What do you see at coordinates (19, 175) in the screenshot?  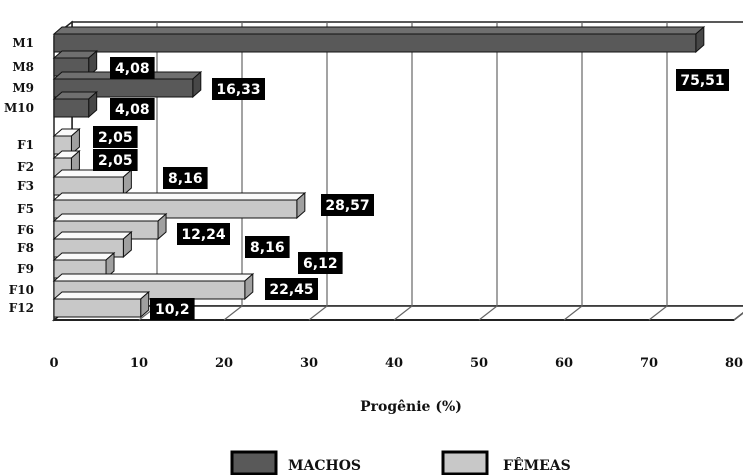 I see `category-labels: M1 M8 M9 M10 F1 F2 F3 F5 F6 F8 F9 F10 F12` at bounding box center [19, 175].